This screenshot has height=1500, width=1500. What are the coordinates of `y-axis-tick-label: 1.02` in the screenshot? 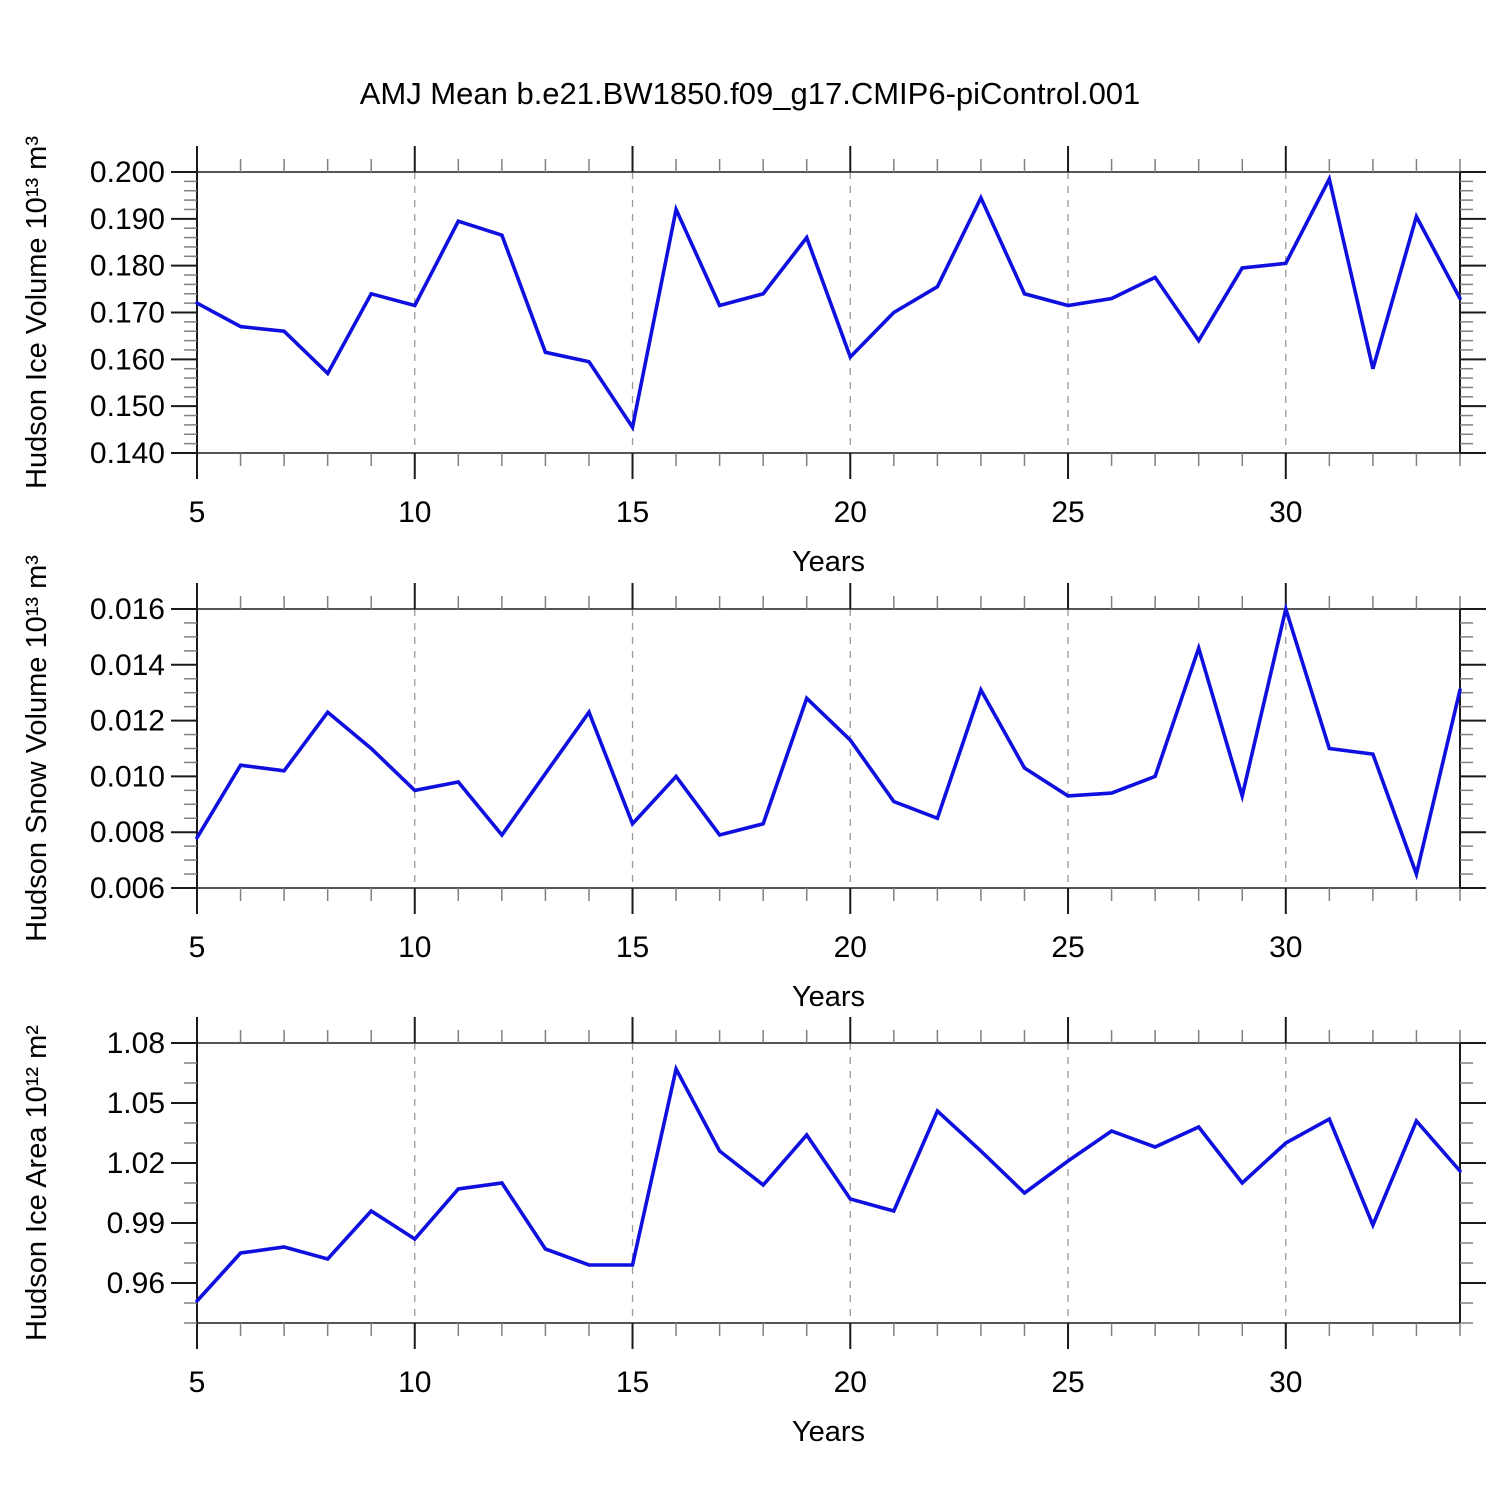 It's located at (136, 1163).